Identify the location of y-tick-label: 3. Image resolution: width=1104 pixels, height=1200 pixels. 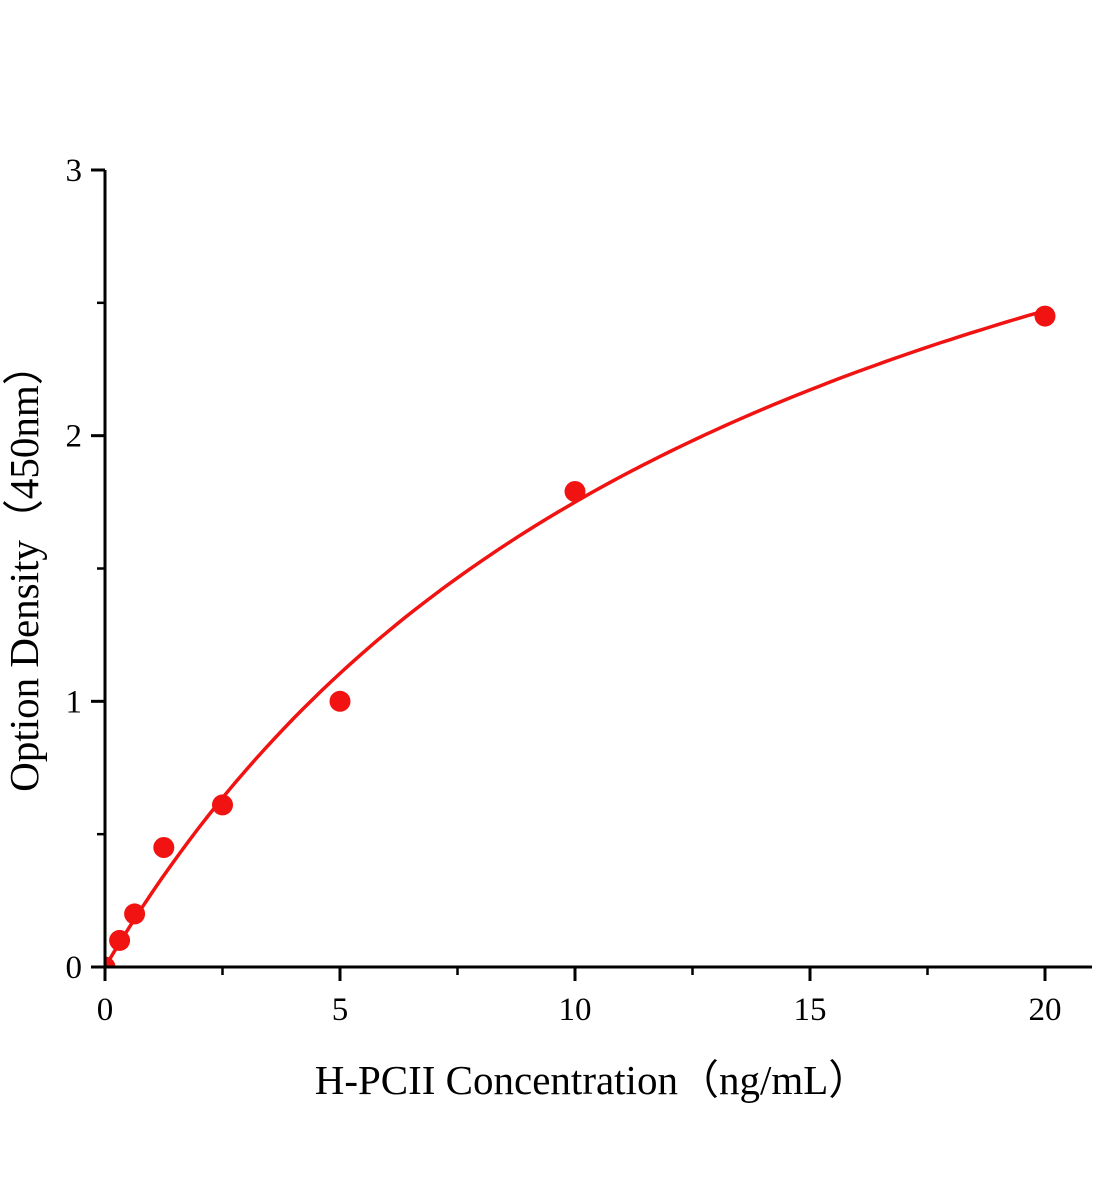
(74, 171).